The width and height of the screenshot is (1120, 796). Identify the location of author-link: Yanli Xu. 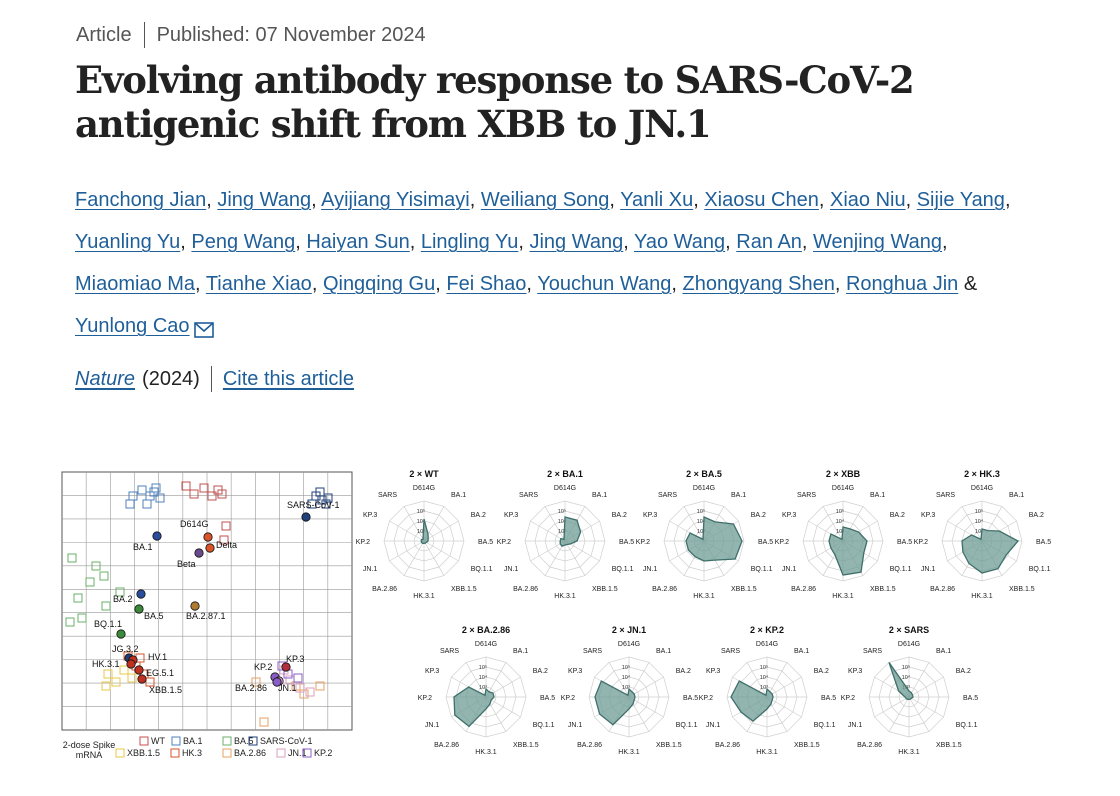
(657, 200).